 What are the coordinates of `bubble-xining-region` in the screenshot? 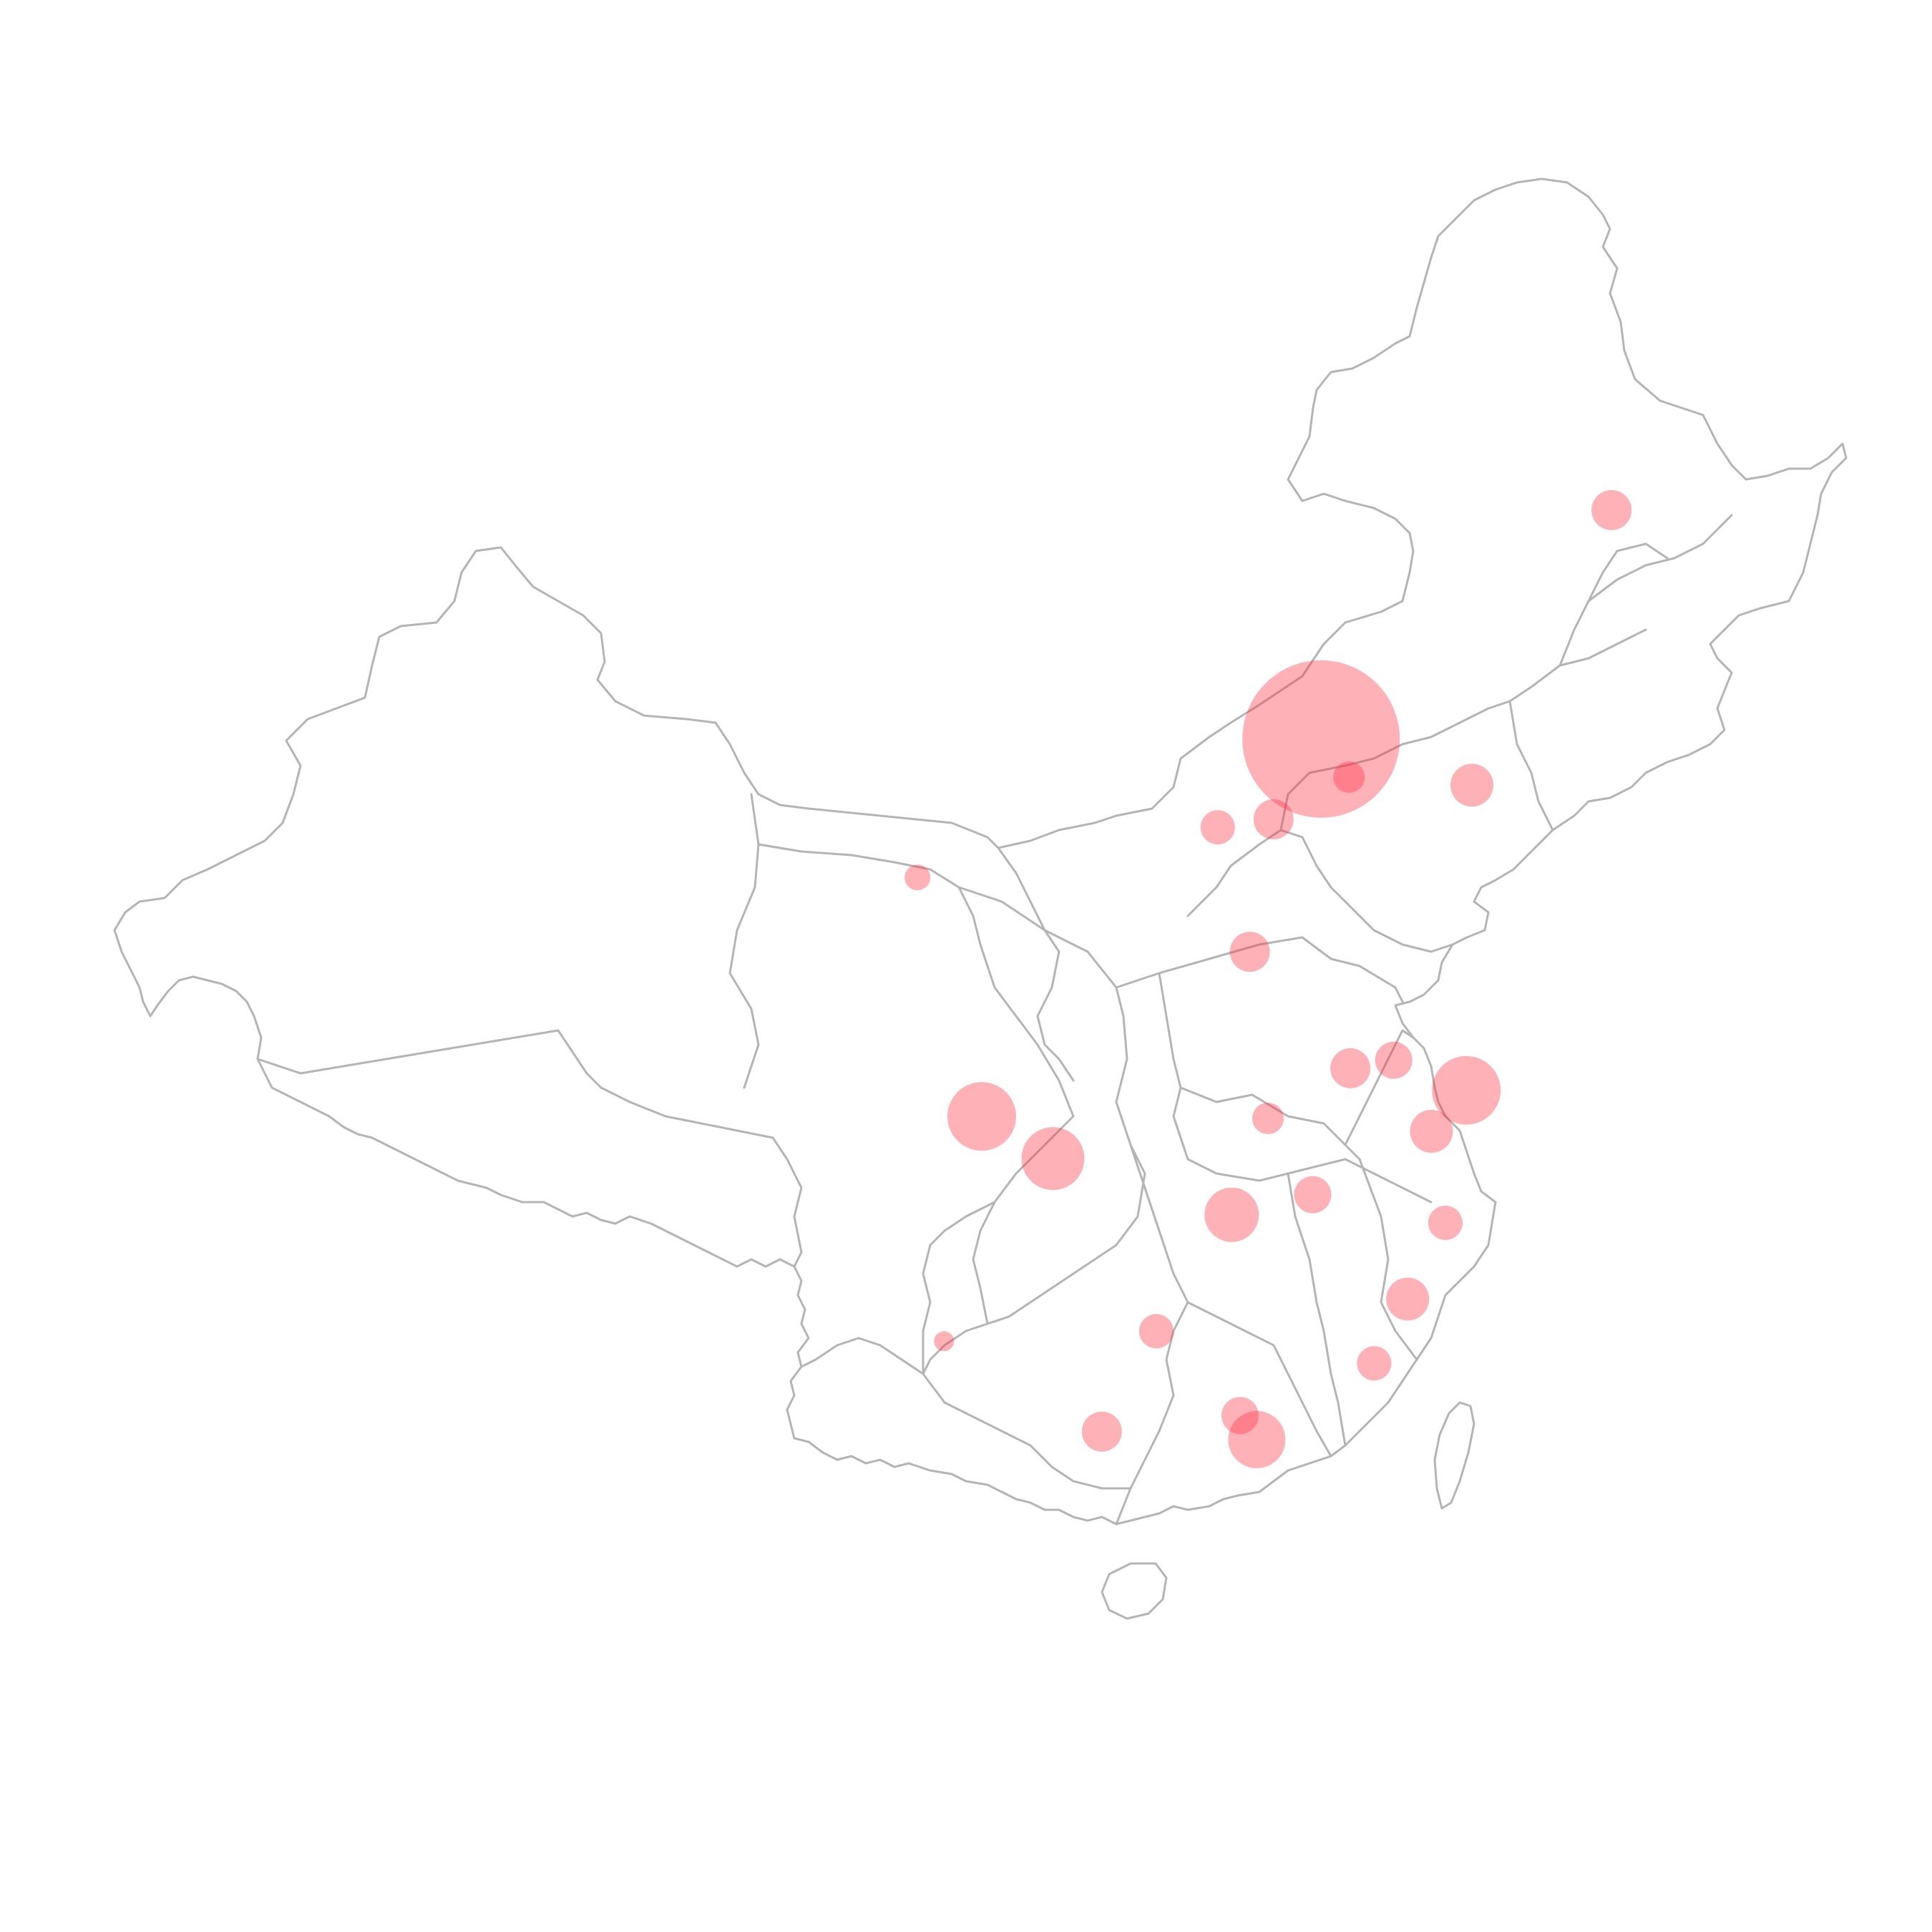 It's located at (917, 877).